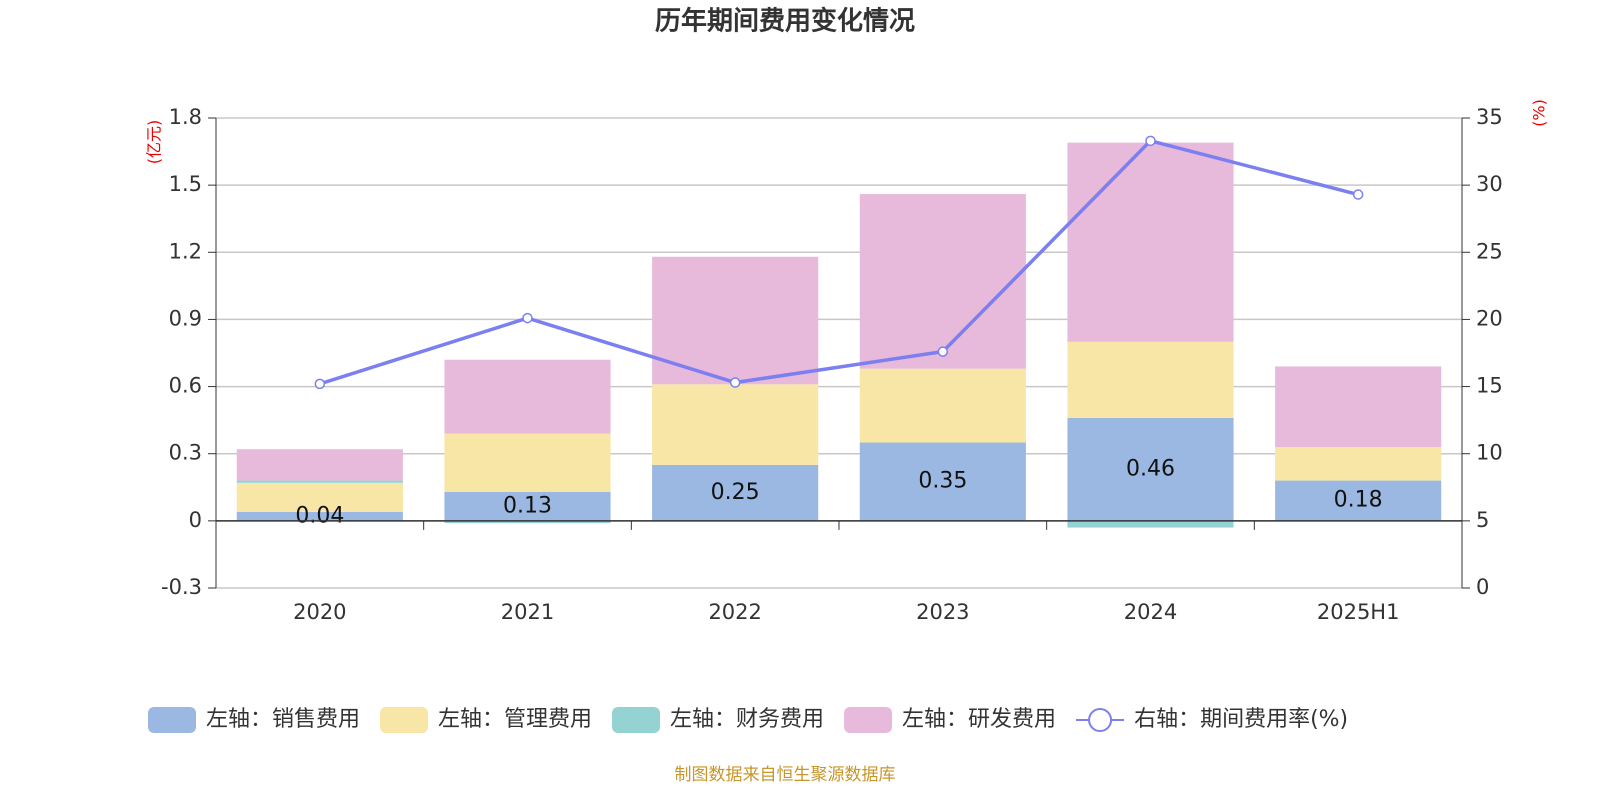 The height and width of the screenshot is (804, 1600). I want to click on y2-tick-label: 0, so click(1482, 587).